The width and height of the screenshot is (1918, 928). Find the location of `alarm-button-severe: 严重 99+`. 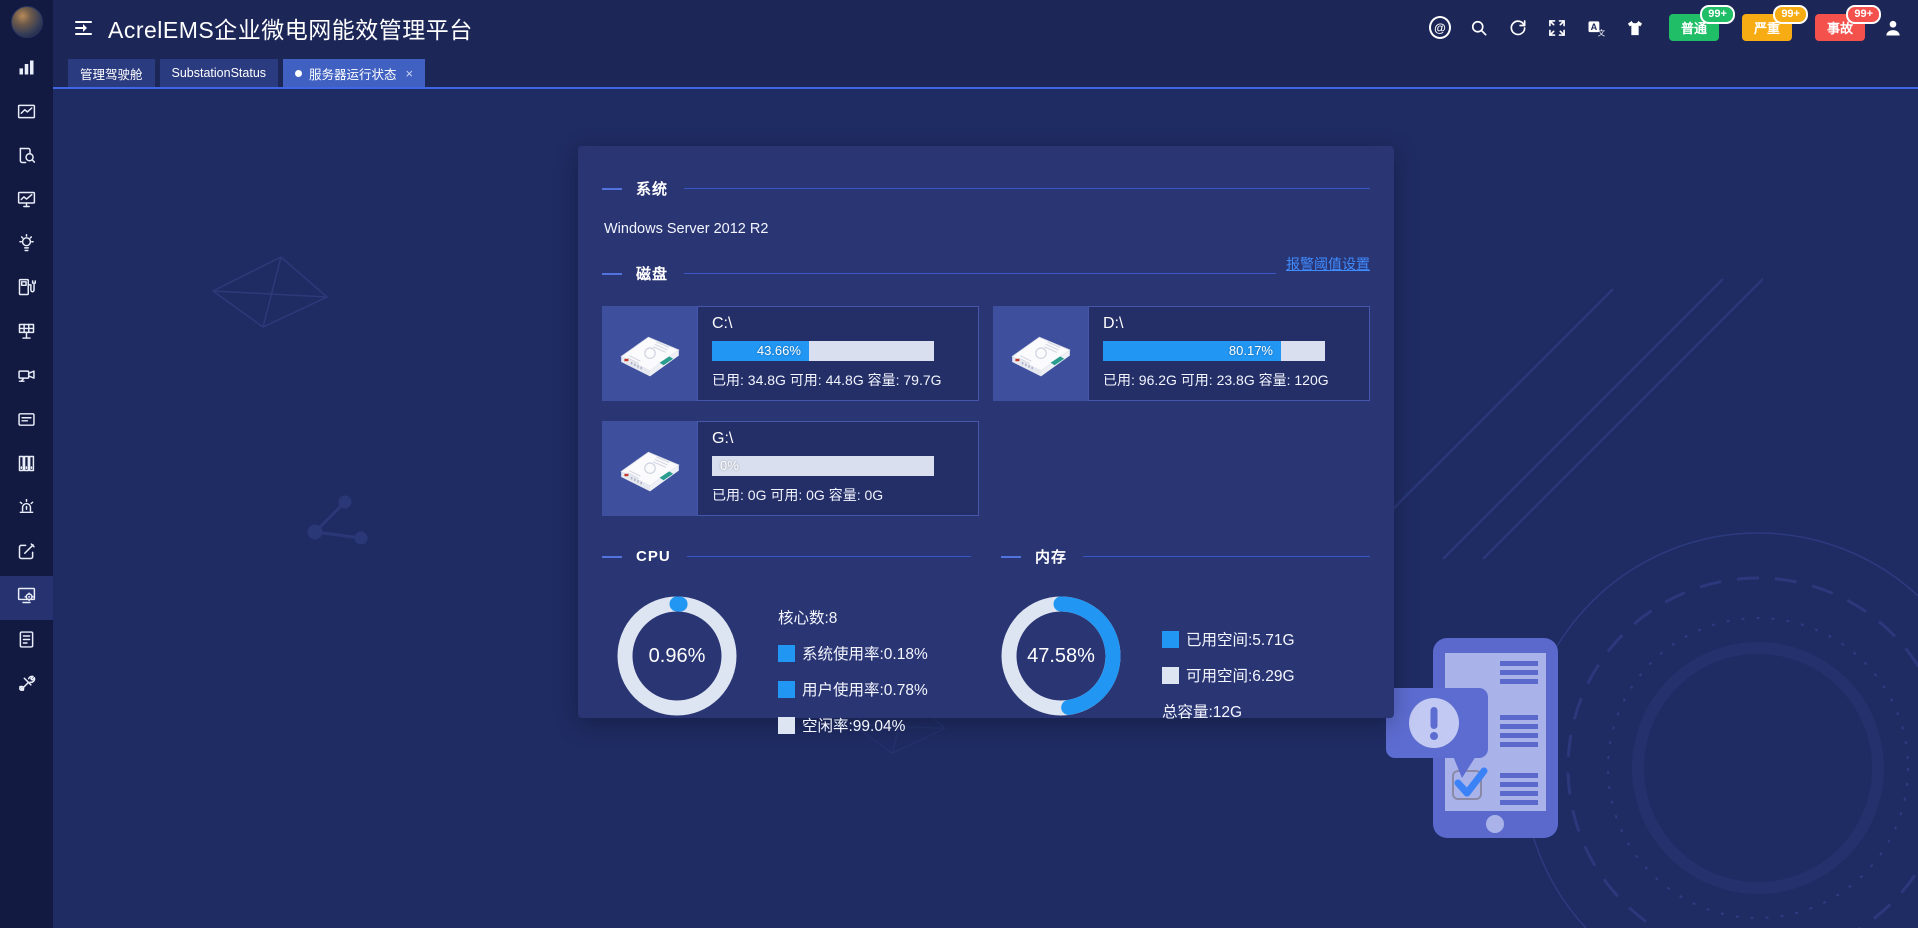

alarm-button-severe: 严重 99+ is located at coordinates (1774, 23).